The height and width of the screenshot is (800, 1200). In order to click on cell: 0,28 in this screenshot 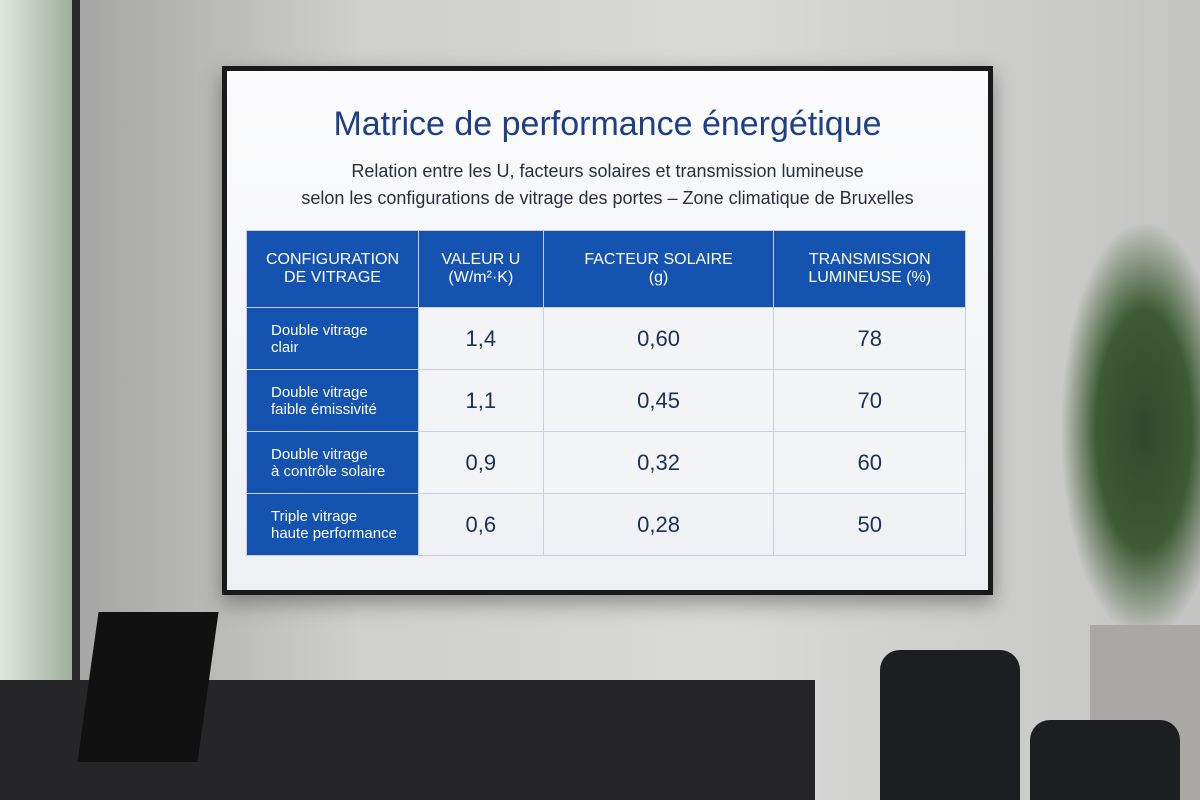, I will do `click(658, 524)`.